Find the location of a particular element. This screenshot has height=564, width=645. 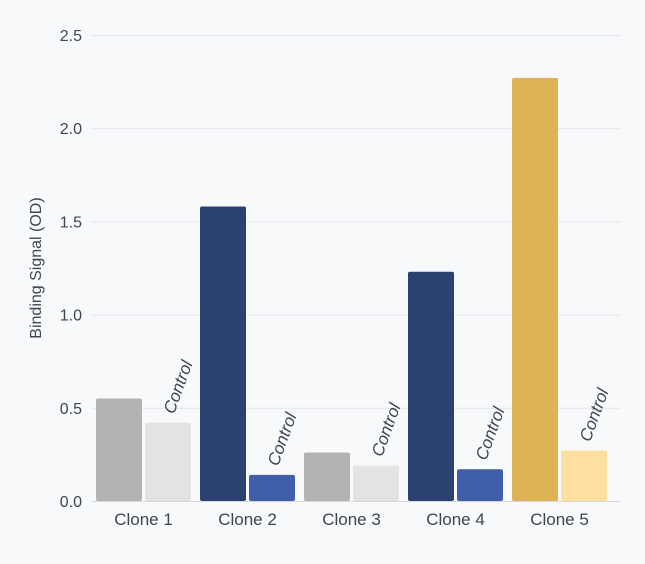

y-tick-label-2: 1.0 is located at coordinates (71, 316).